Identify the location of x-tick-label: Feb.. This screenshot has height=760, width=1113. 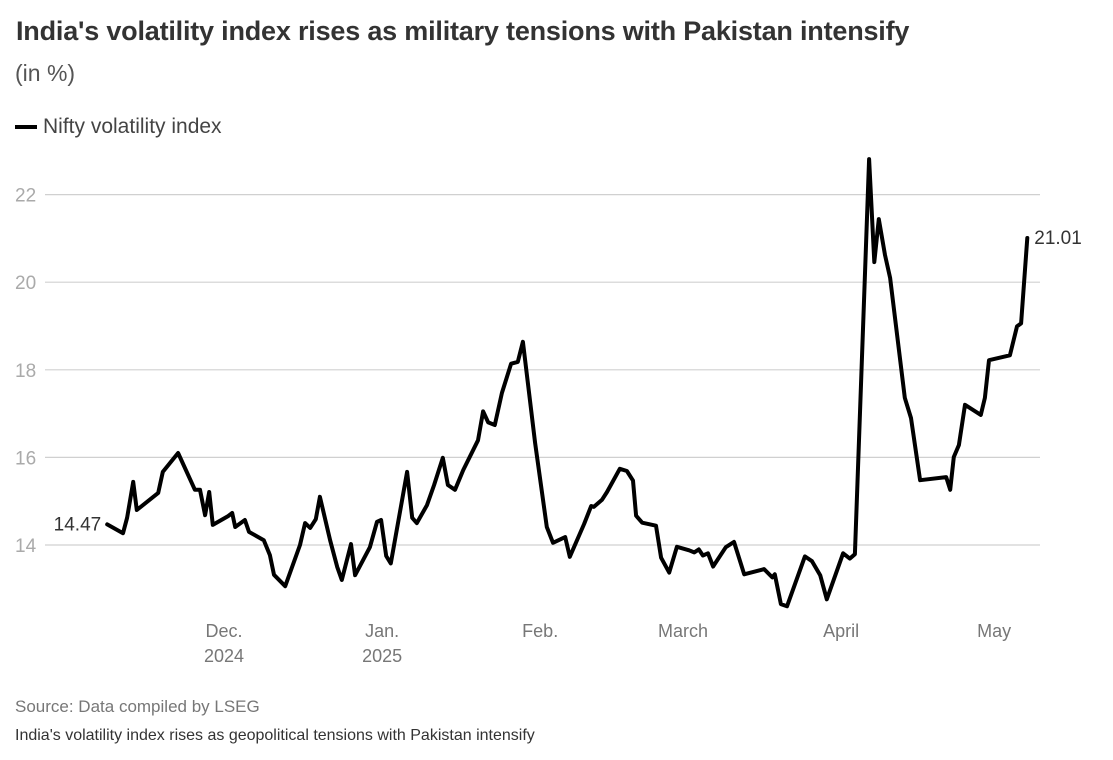
(540, 631).